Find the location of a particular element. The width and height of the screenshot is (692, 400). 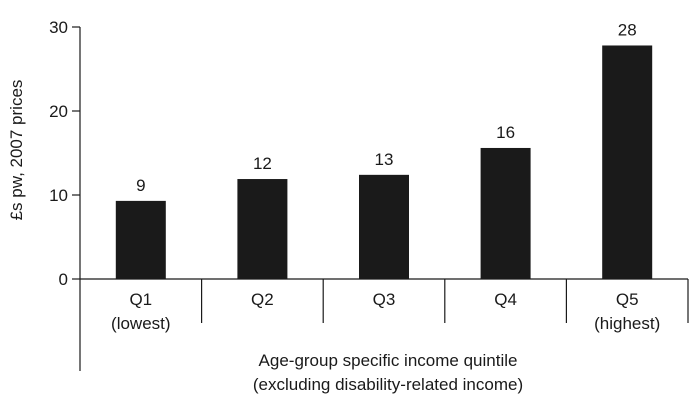

category-label: Q1 is located at coordinates (140, 299).